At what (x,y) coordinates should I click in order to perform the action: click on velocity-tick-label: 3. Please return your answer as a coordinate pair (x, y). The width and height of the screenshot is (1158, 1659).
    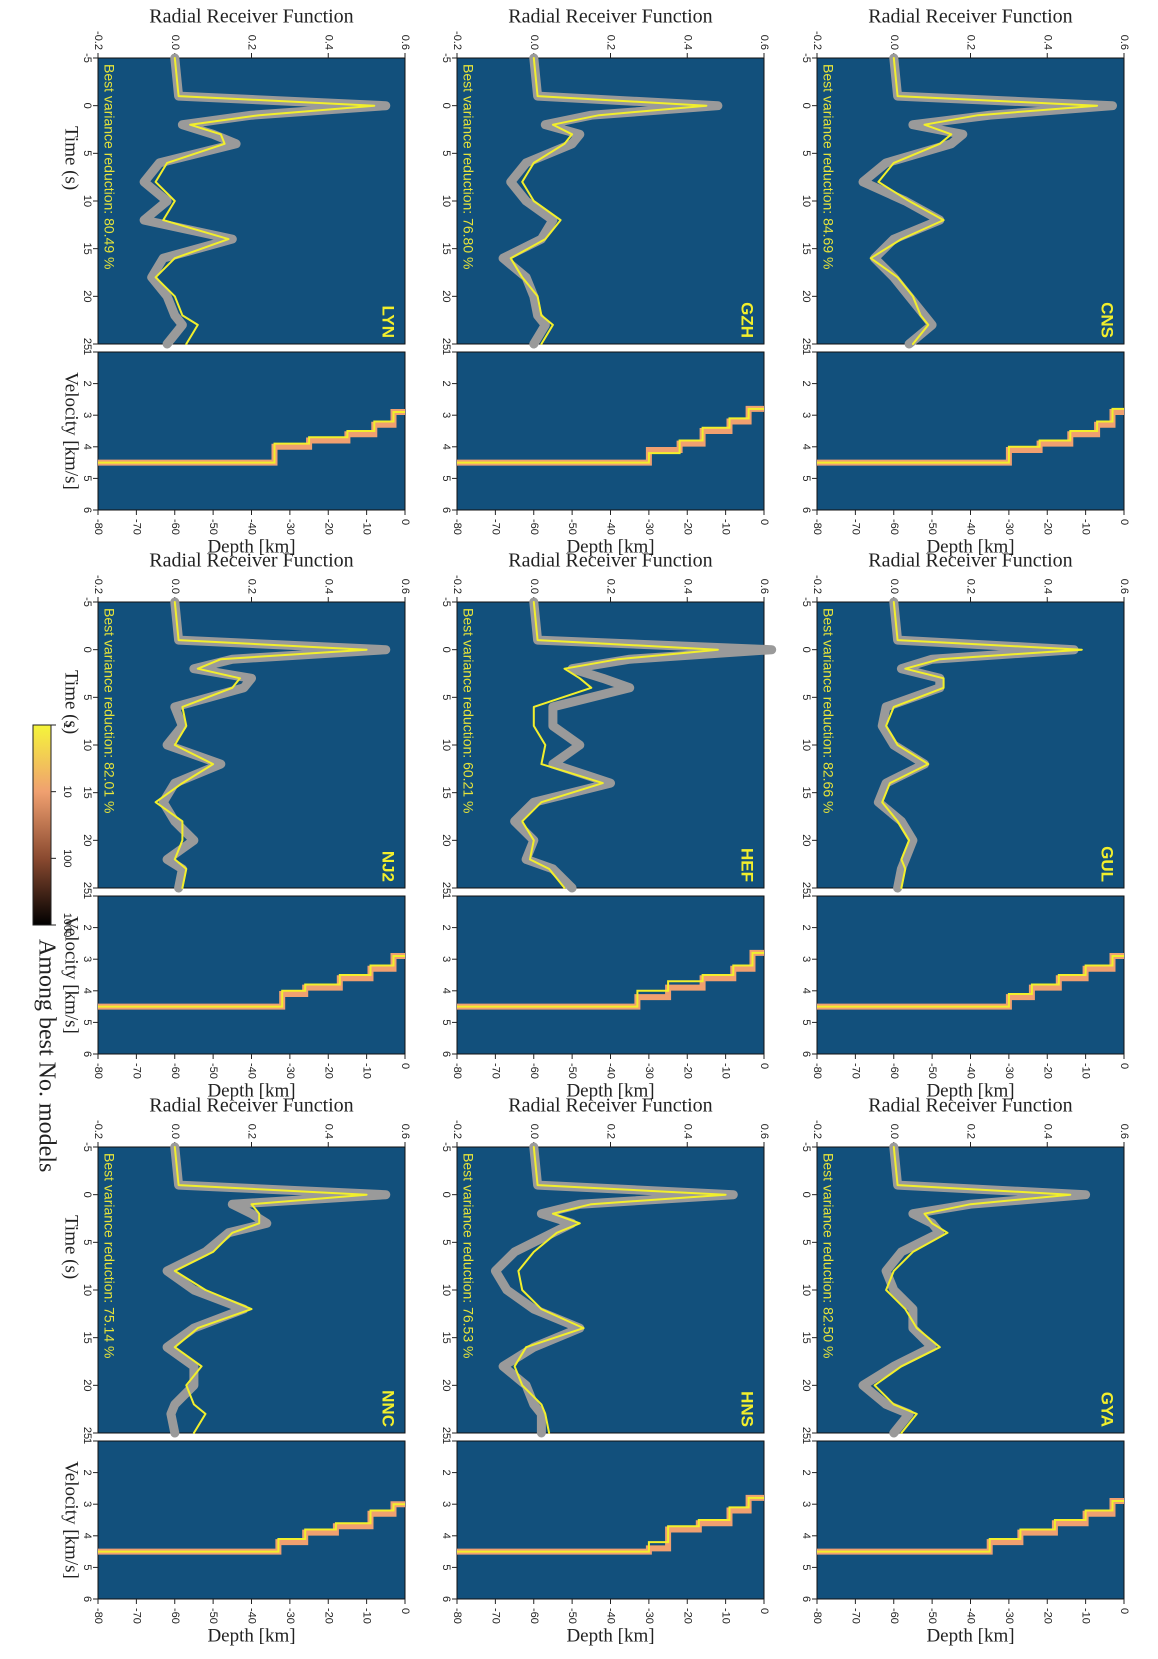
    Looking at the image, I should click on (87, 959).